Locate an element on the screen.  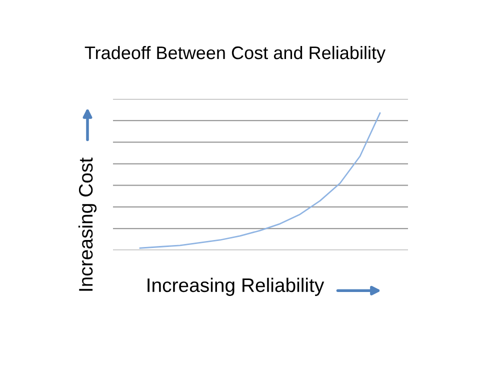
x-axis-title: Increasing Reliability is located at coordinates (236, 287).